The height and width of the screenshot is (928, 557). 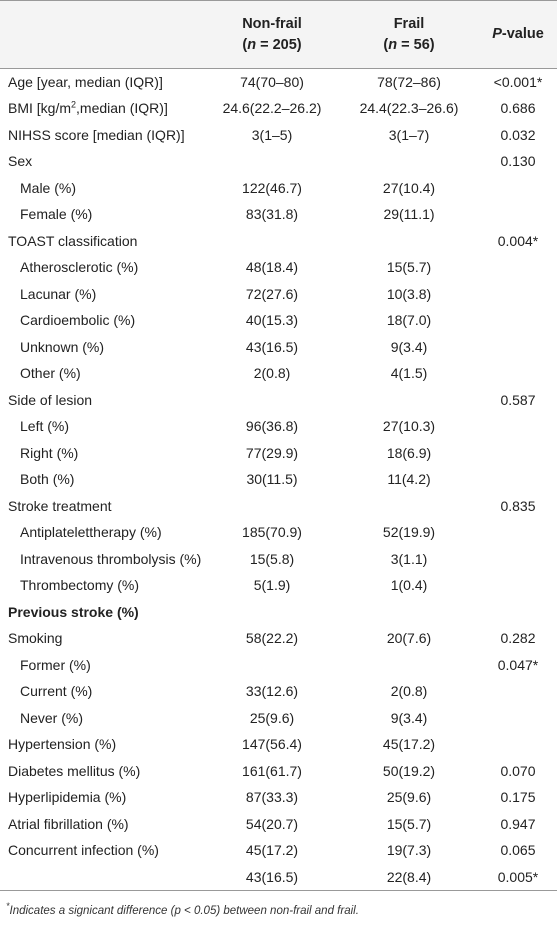 I want to click on header-line: Frail, so click(x=409, y=24).